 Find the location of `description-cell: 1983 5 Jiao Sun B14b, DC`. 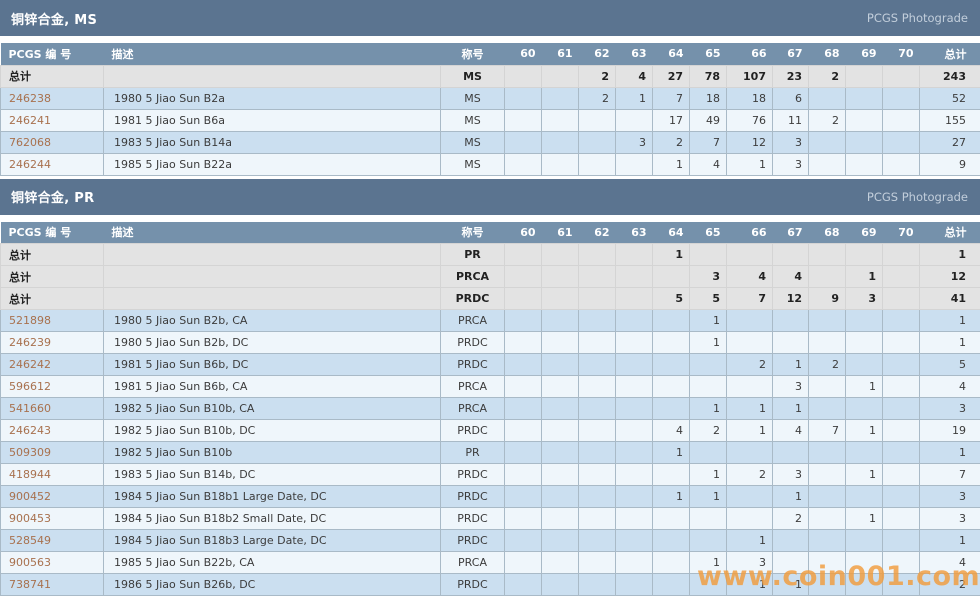

description-cell: 1983 5 Jiao Sun B14b, DC is located at coordinates (272, 474).